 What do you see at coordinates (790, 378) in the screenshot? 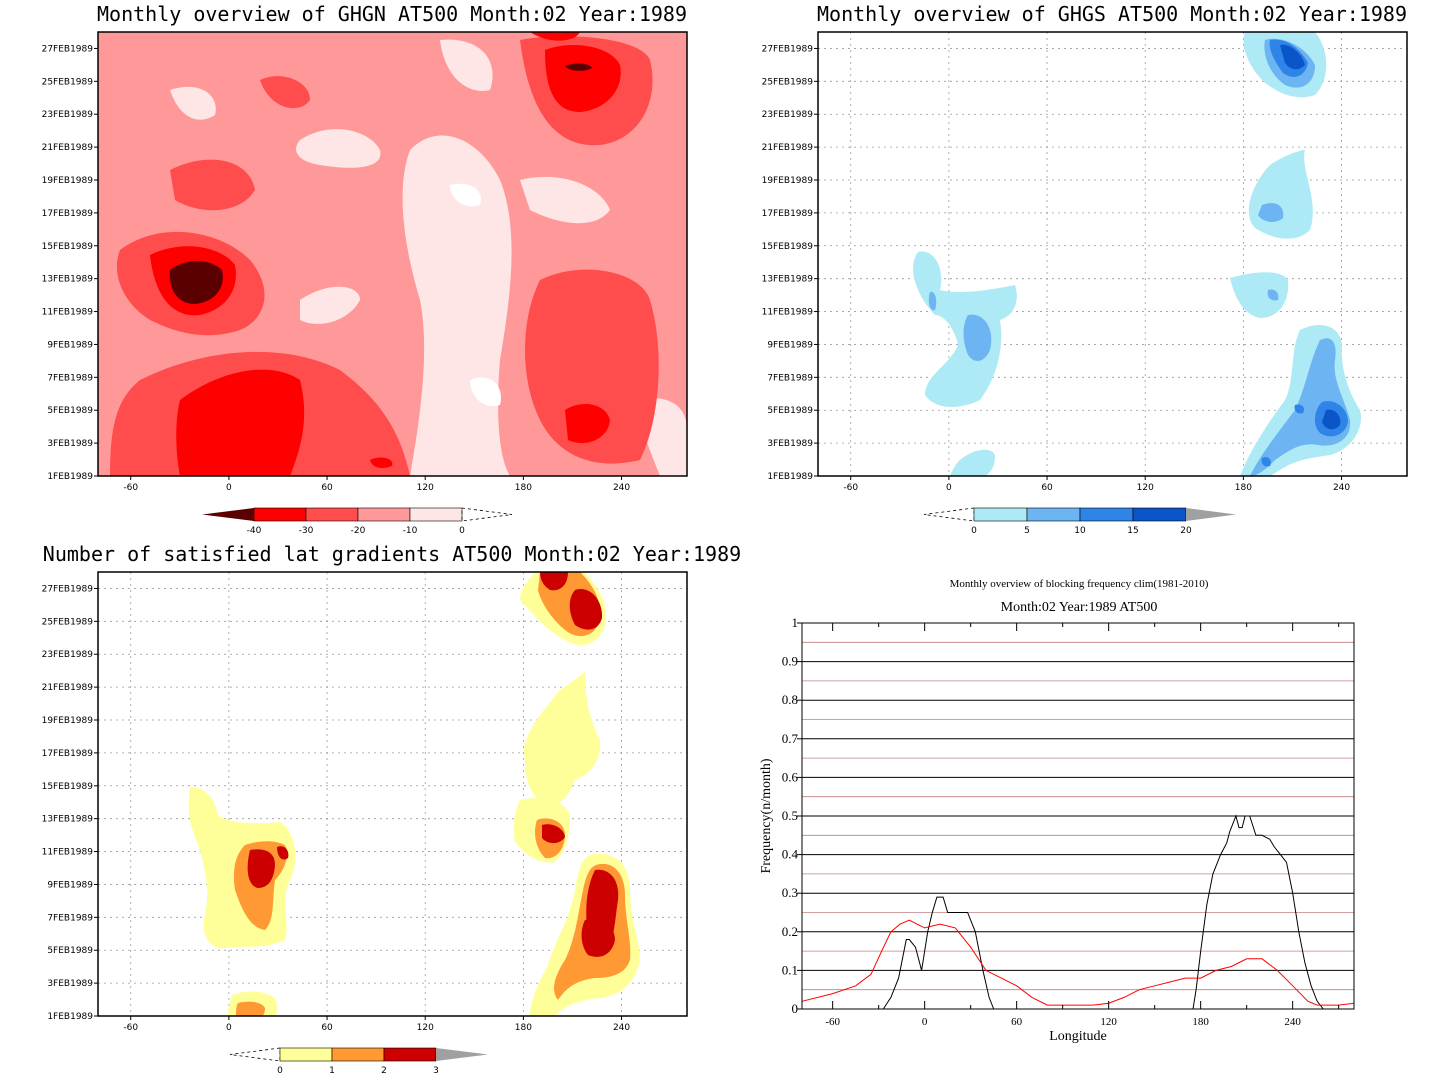
I see `ghgs-y-tick-label: 7FEB1989` at bounding box center [790, 378].